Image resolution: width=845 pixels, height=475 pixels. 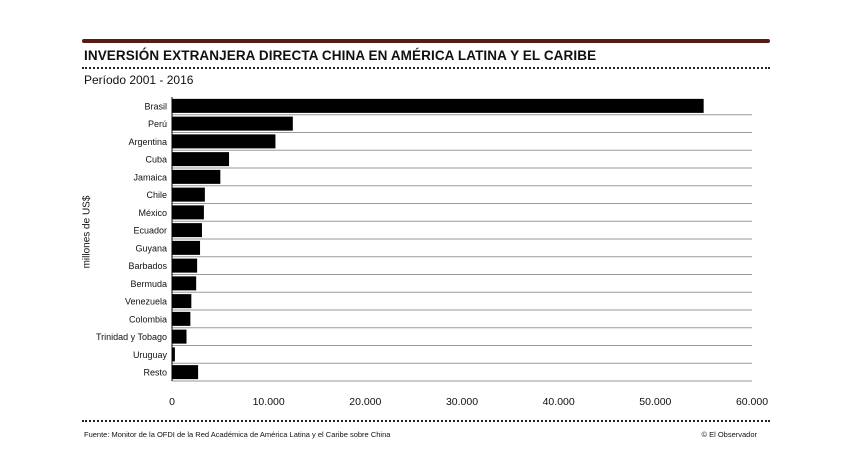 I want to click on x-tick-label: 10.000, so click(x=269, y=402).